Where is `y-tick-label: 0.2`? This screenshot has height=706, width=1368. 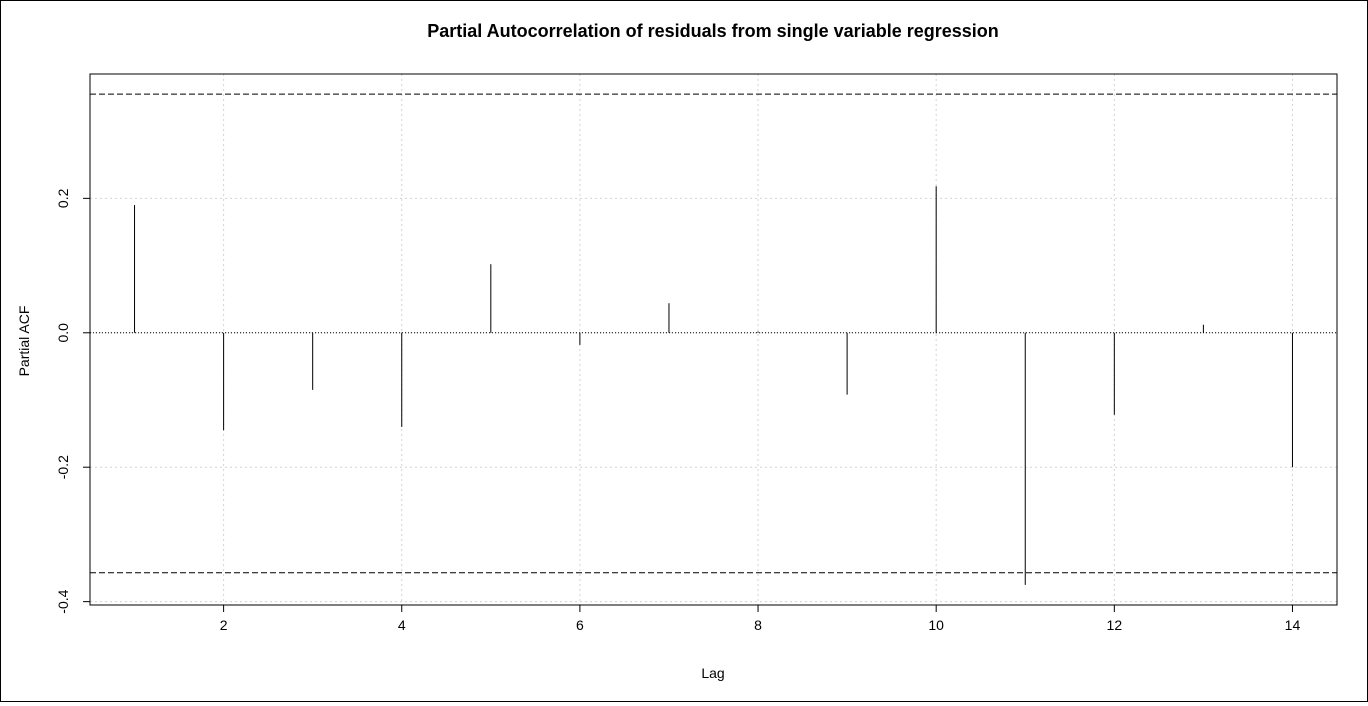 y-tick-label: 0.2 is located at coordinates (63, 198).